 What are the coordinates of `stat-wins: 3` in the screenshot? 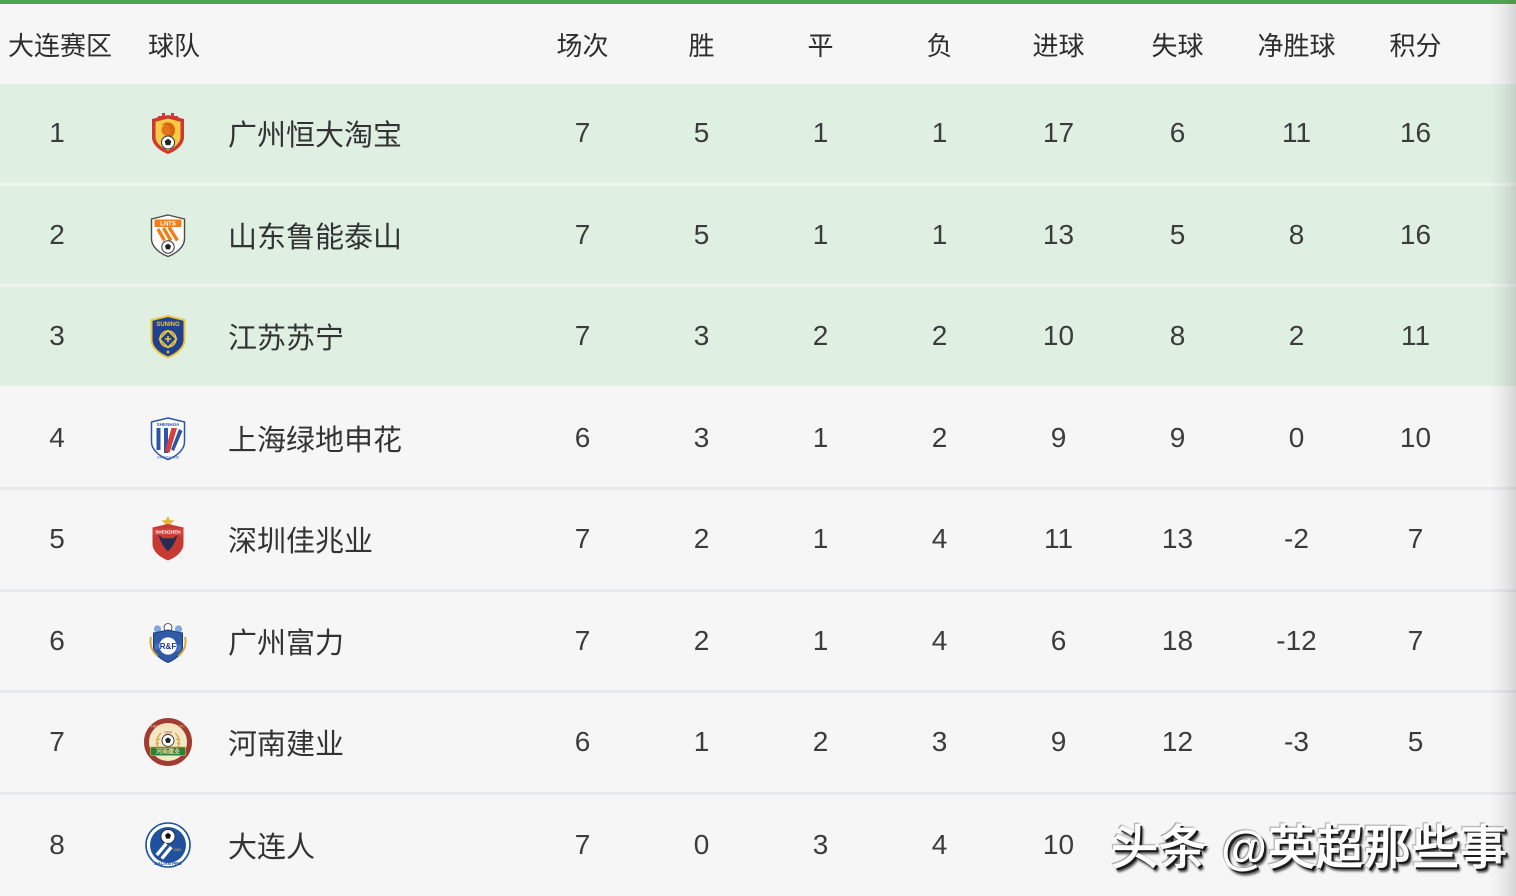 It's located at (701, 336).